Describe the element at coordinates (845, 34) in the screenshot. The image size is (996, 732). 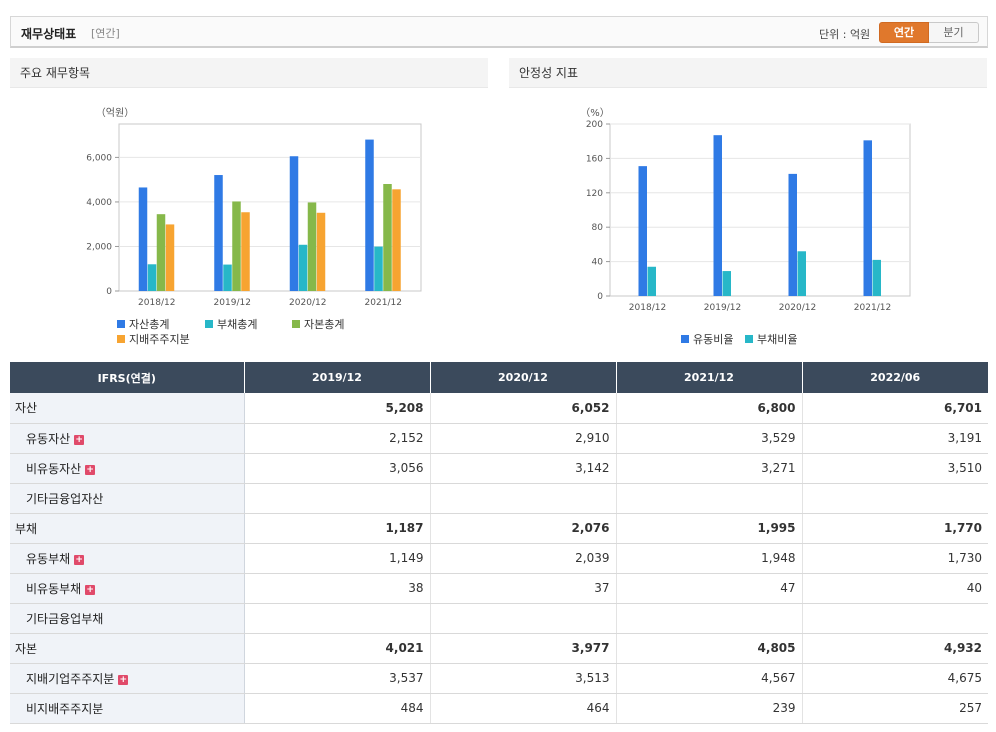
I see `unit-label: 단위 : 억원` at that location.